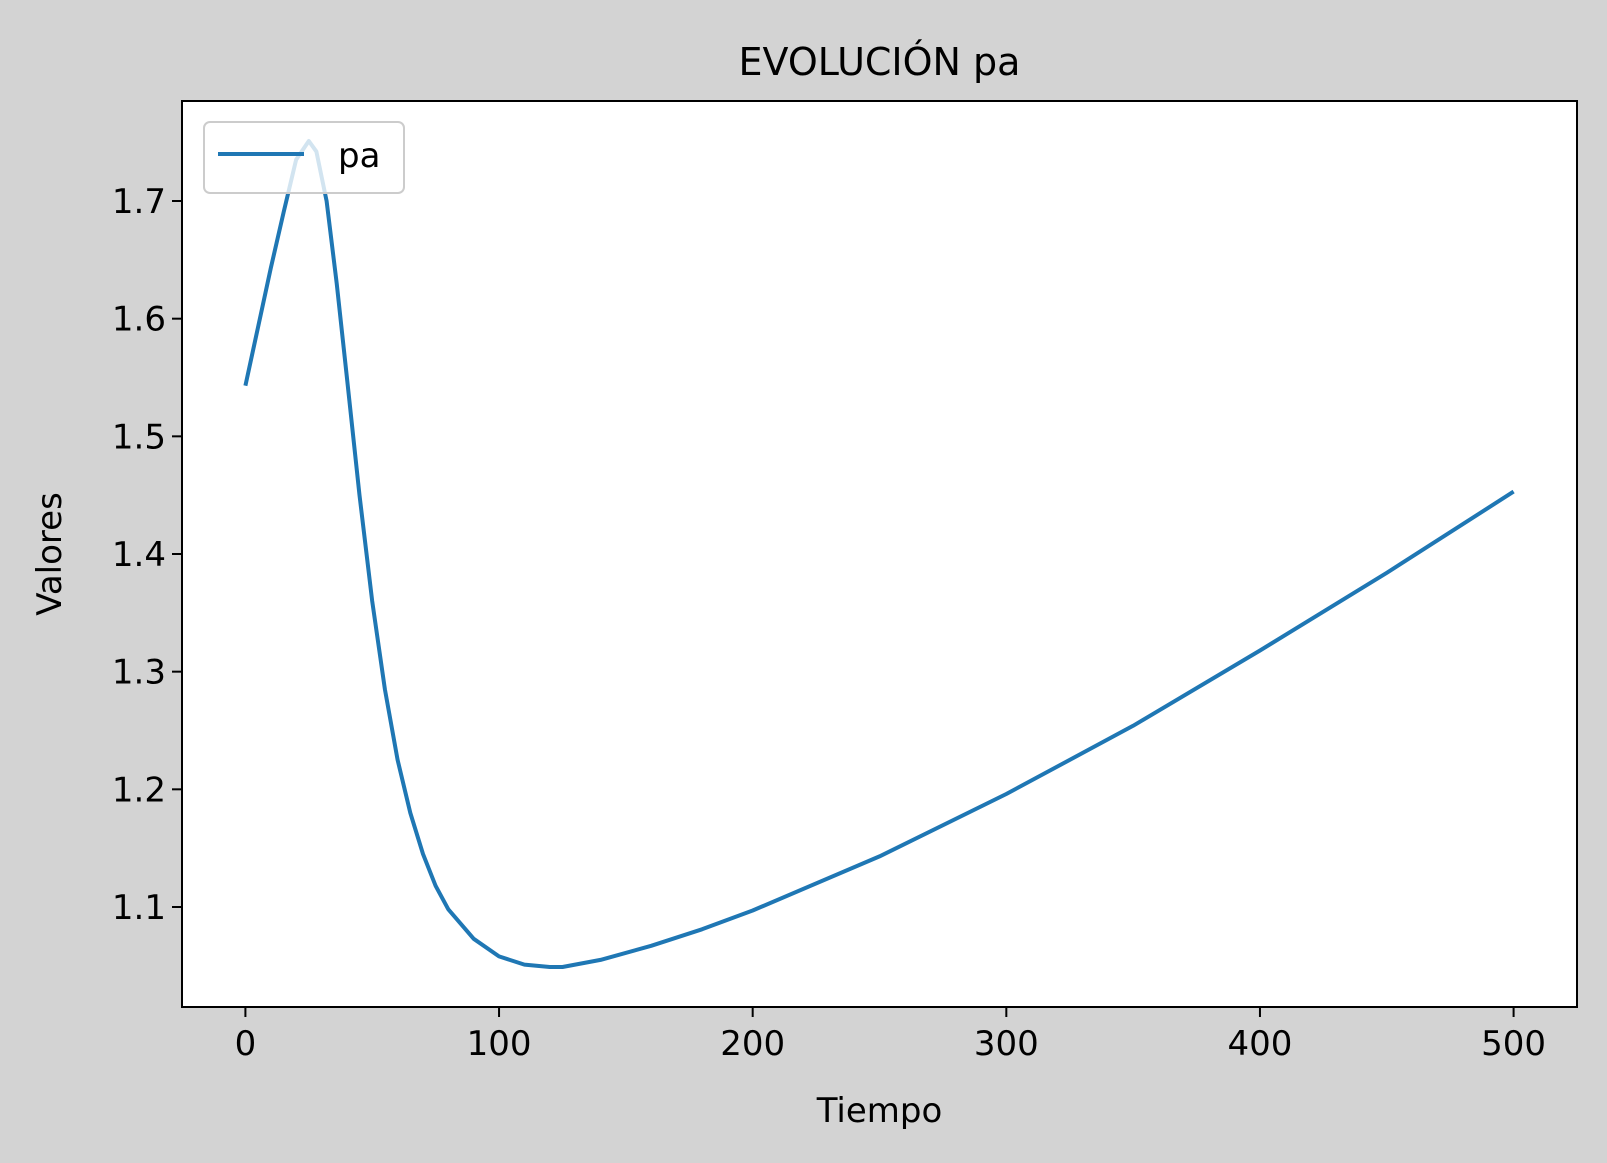 The height and width of the screenshot is (1163, 1607). Describe the element at coordinates (1260, 1044) in the screenshot. I see `x-tick-label: 400` at that location.